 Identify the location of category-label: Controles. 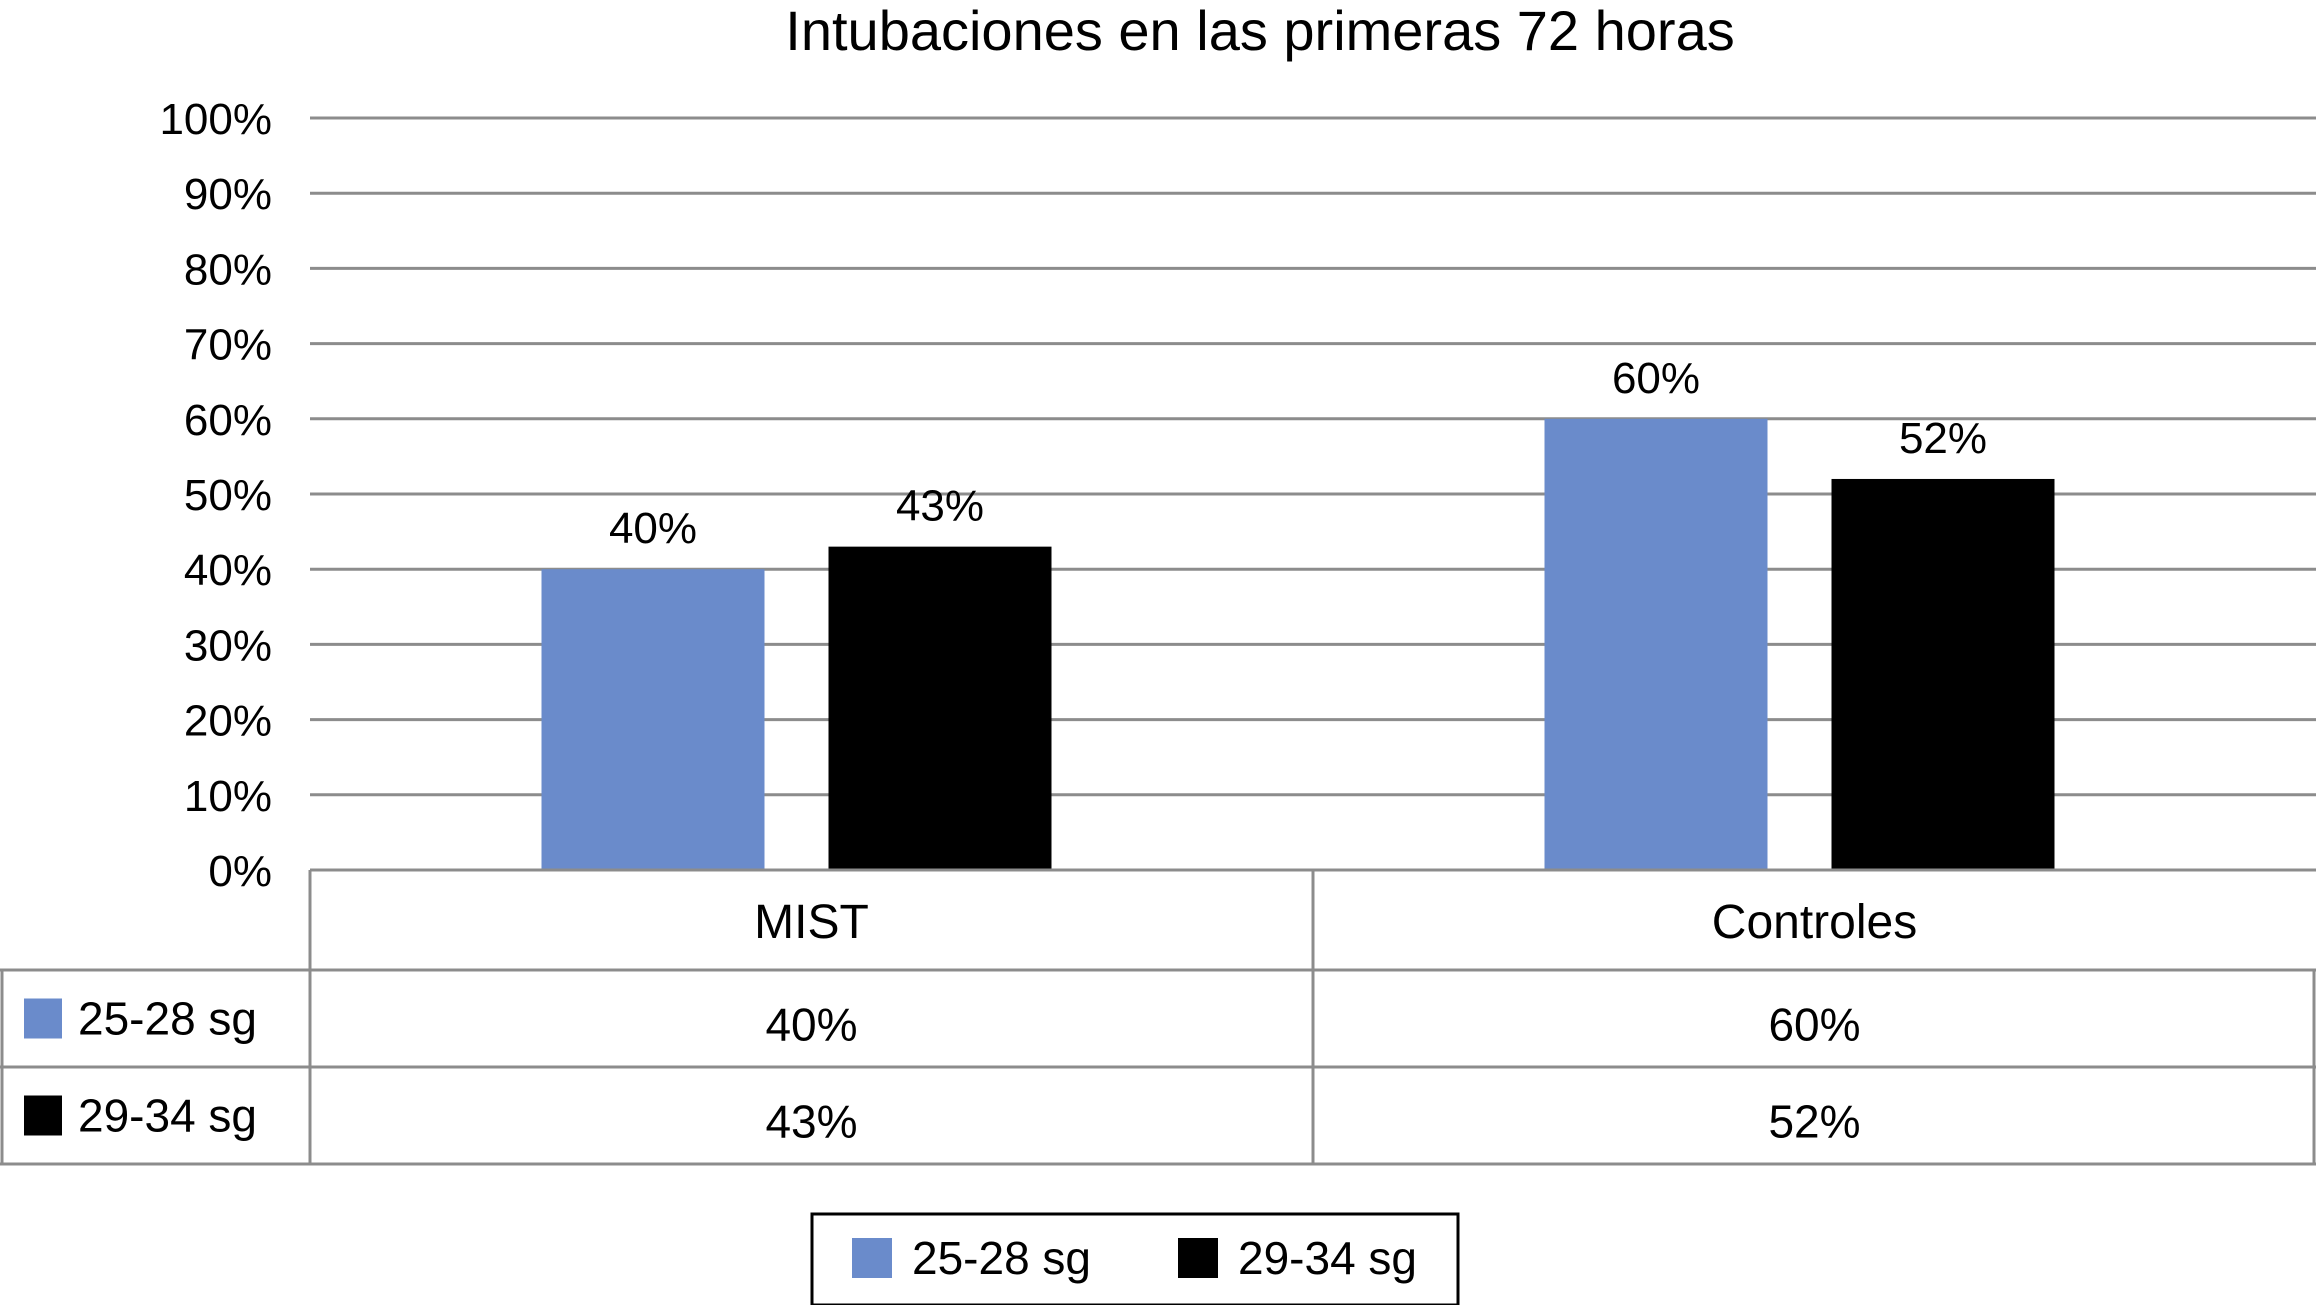
(1814, 922).